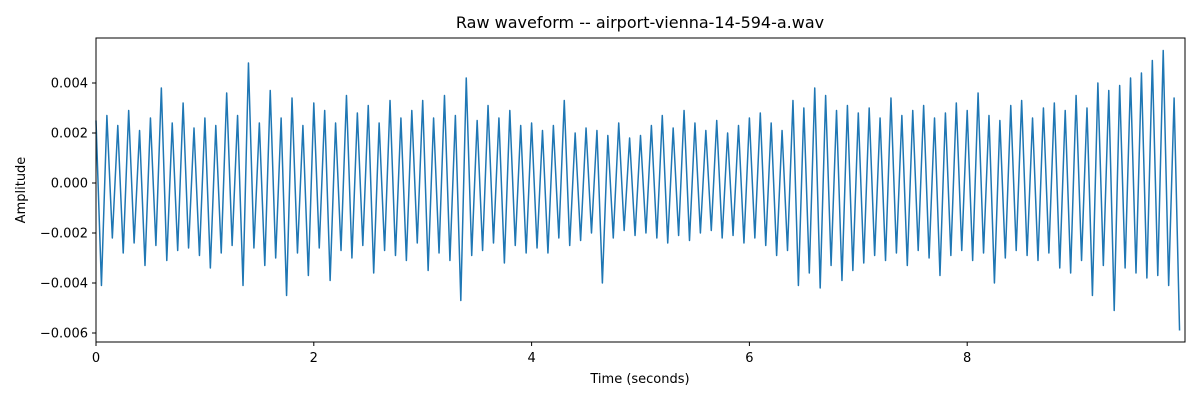  Describe the element at coordinates (531, 358) in the screenshot. I see `x-tick-label: 4` at that location.